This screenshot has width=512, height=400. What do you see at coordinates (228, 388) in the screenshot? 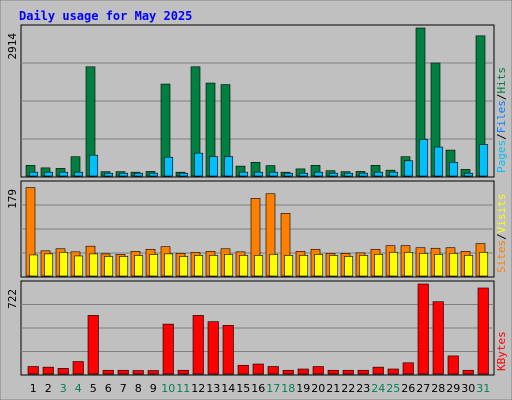
I see `x-tick-label: 14` at bounding box center [228, 388].